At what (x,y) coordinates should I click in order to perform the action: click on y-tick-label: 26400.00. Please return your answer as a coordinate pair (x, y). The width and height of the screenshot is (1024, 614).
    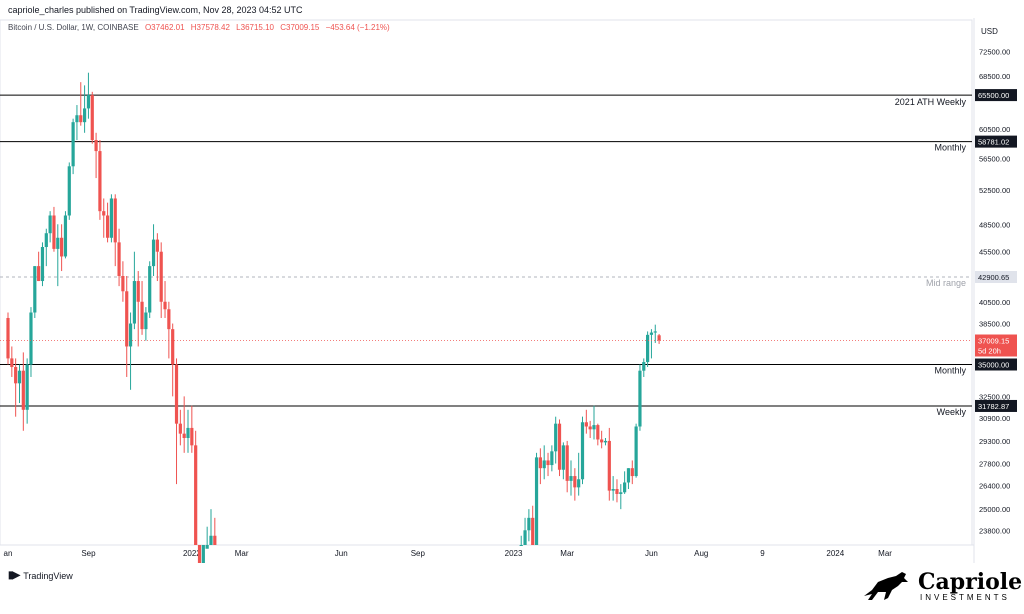
    Looking at the image, I should click on (994, 486).